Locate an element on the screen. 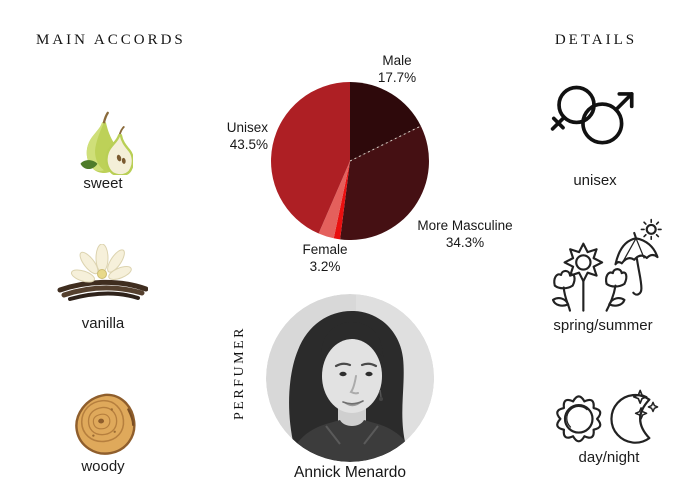 The image size is (700, 500). vanilla-icon is located at coordinates (102, 276).